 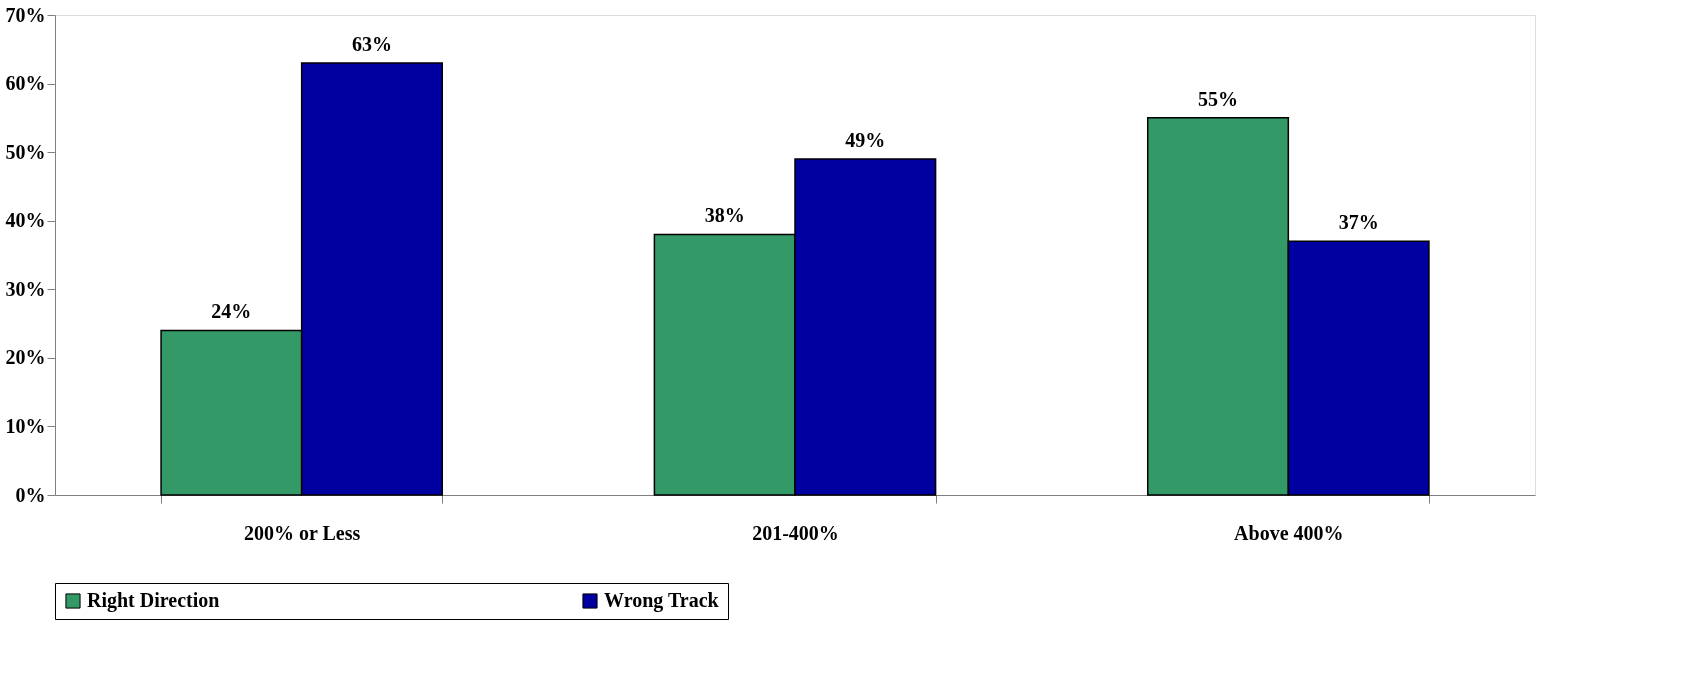 What do you see at coordinates (231, 311) in the screenshot?
I see `data-label: 24%` at bounding box center [231, 311].